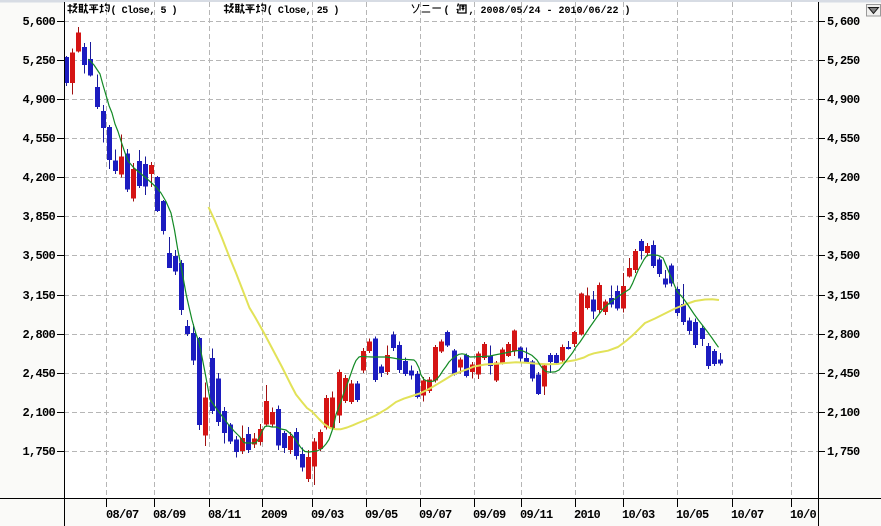 The height and width of the screenshot is (526, 881). What do you see at coordinates (435, 515) in the screenshot?
I see `svg-text: 09/07` at bounding box center [435, 515].